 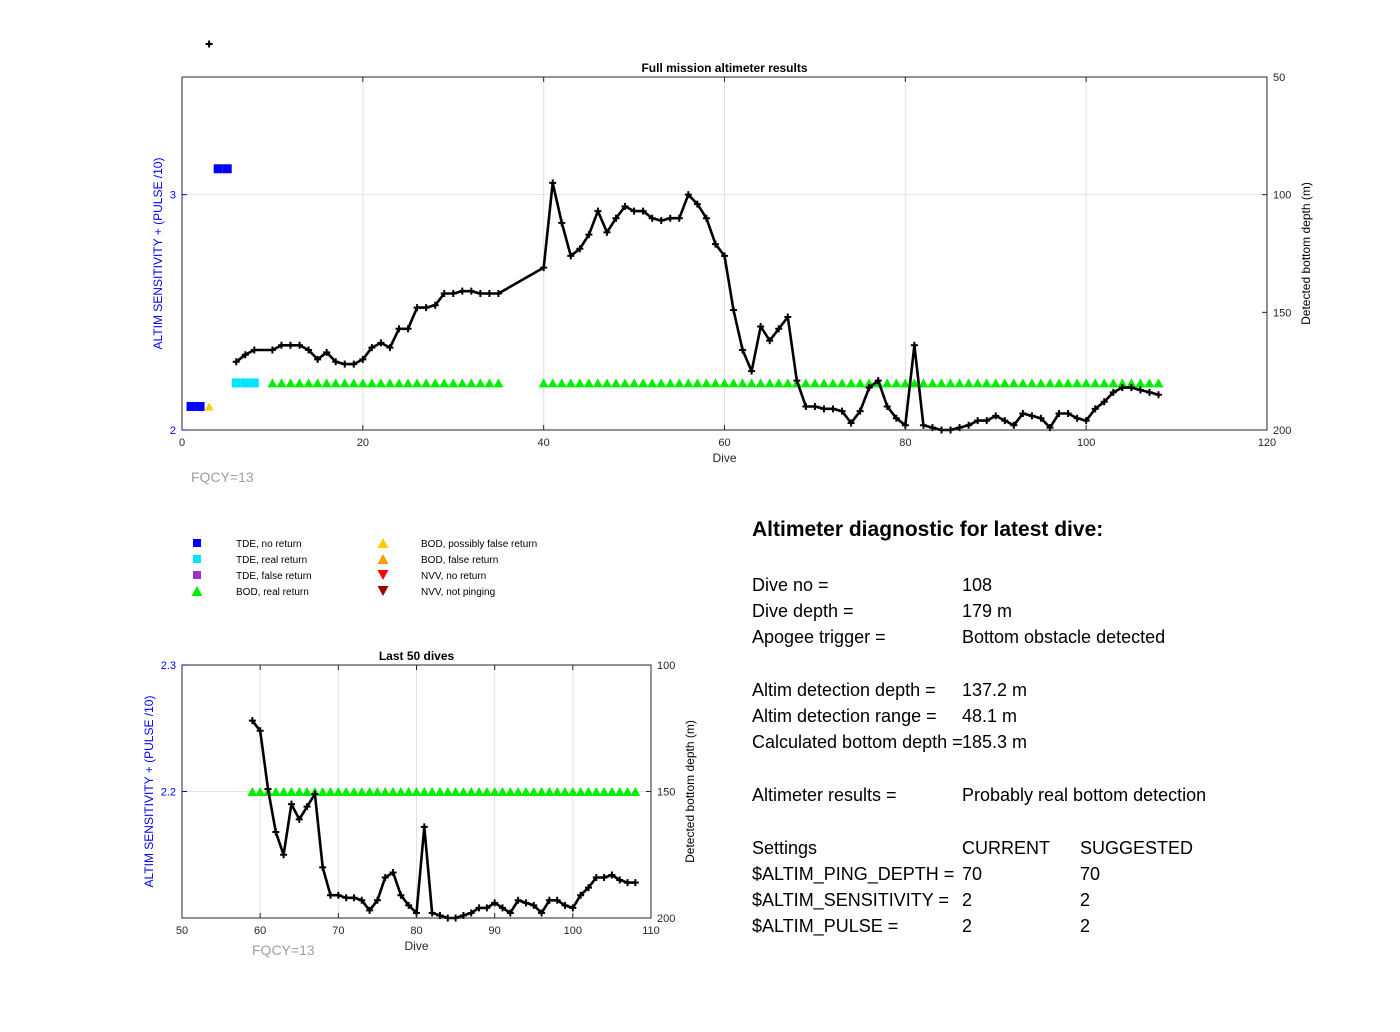 I want to click on full-mission-fqcy-annotation: FQCY=13, so click(x=222, y=477).